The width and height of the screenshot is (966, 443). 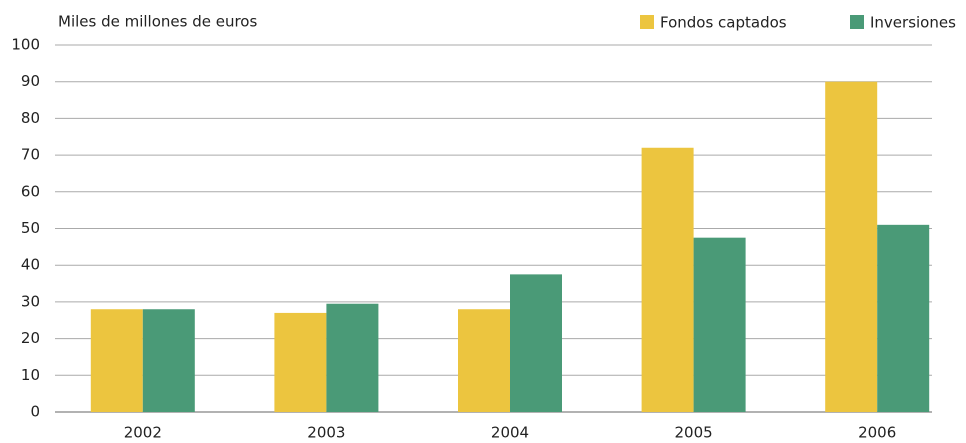 What do you see at coordinates (30, 81) in the screenshot?
I see `y-tick-label: 90` at bounding box center [30, 81].